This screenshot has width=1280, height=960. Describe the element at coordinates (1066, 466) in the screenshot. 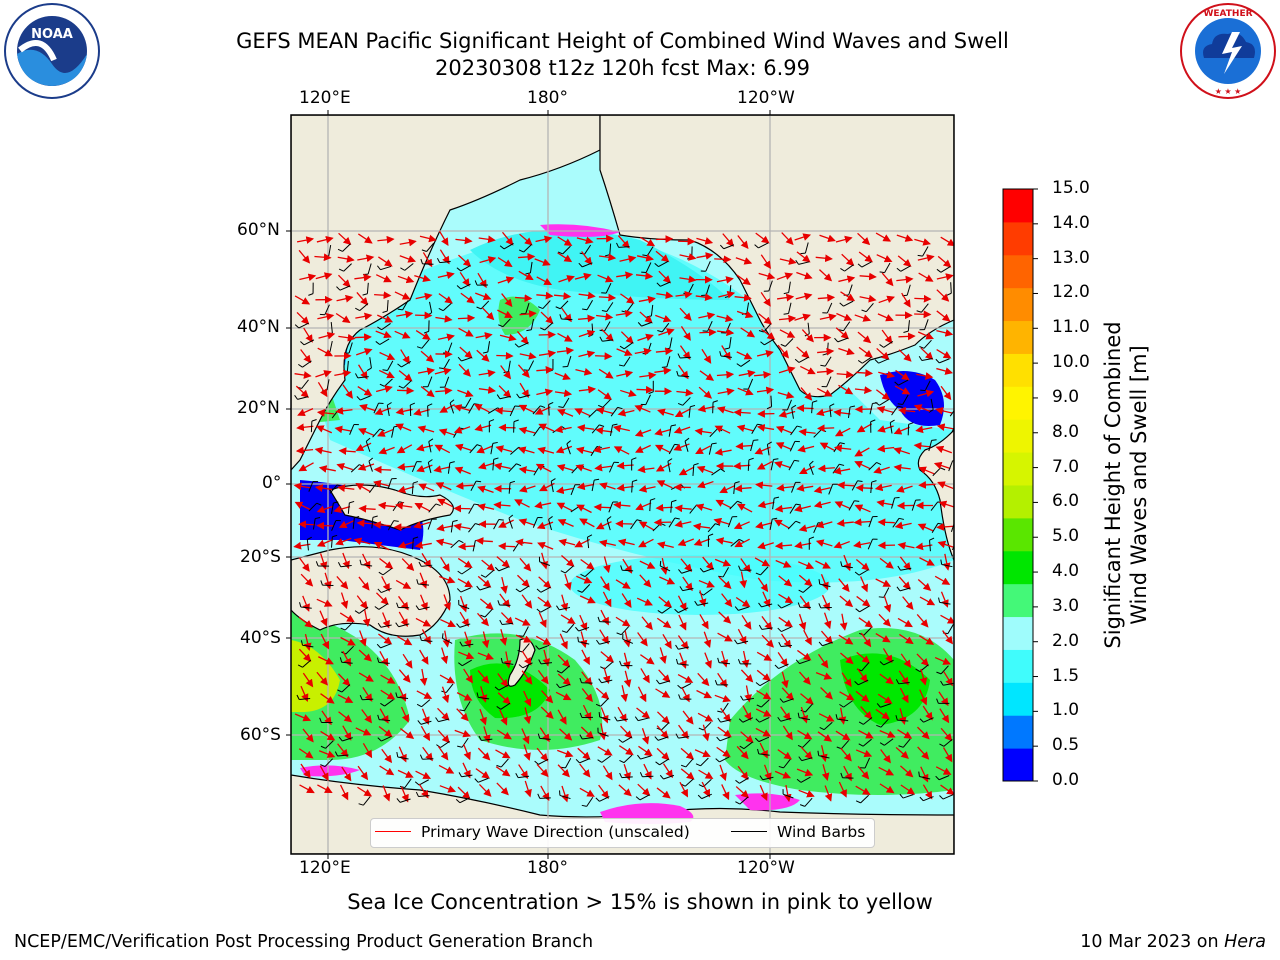

I see `colorbar-tick-label: 7.0` at that location.